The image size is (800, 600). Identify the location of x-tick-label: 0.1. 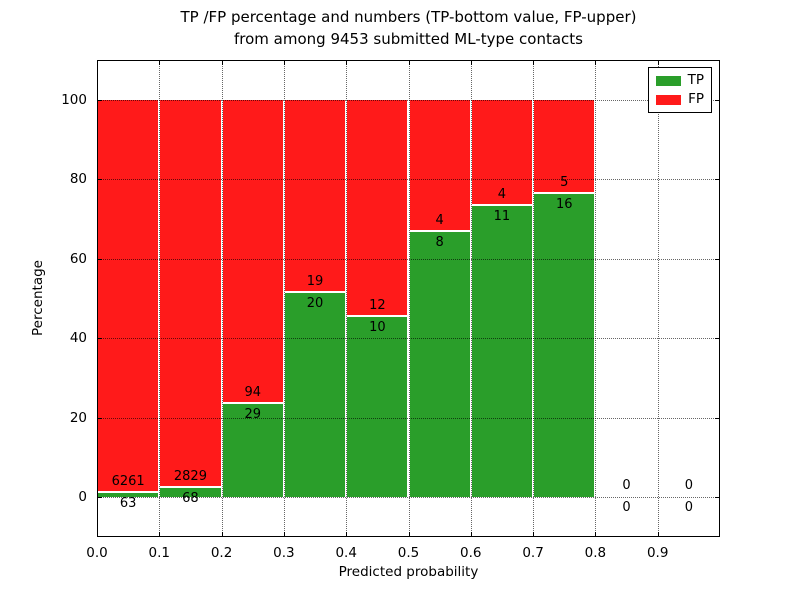
(159, 553).